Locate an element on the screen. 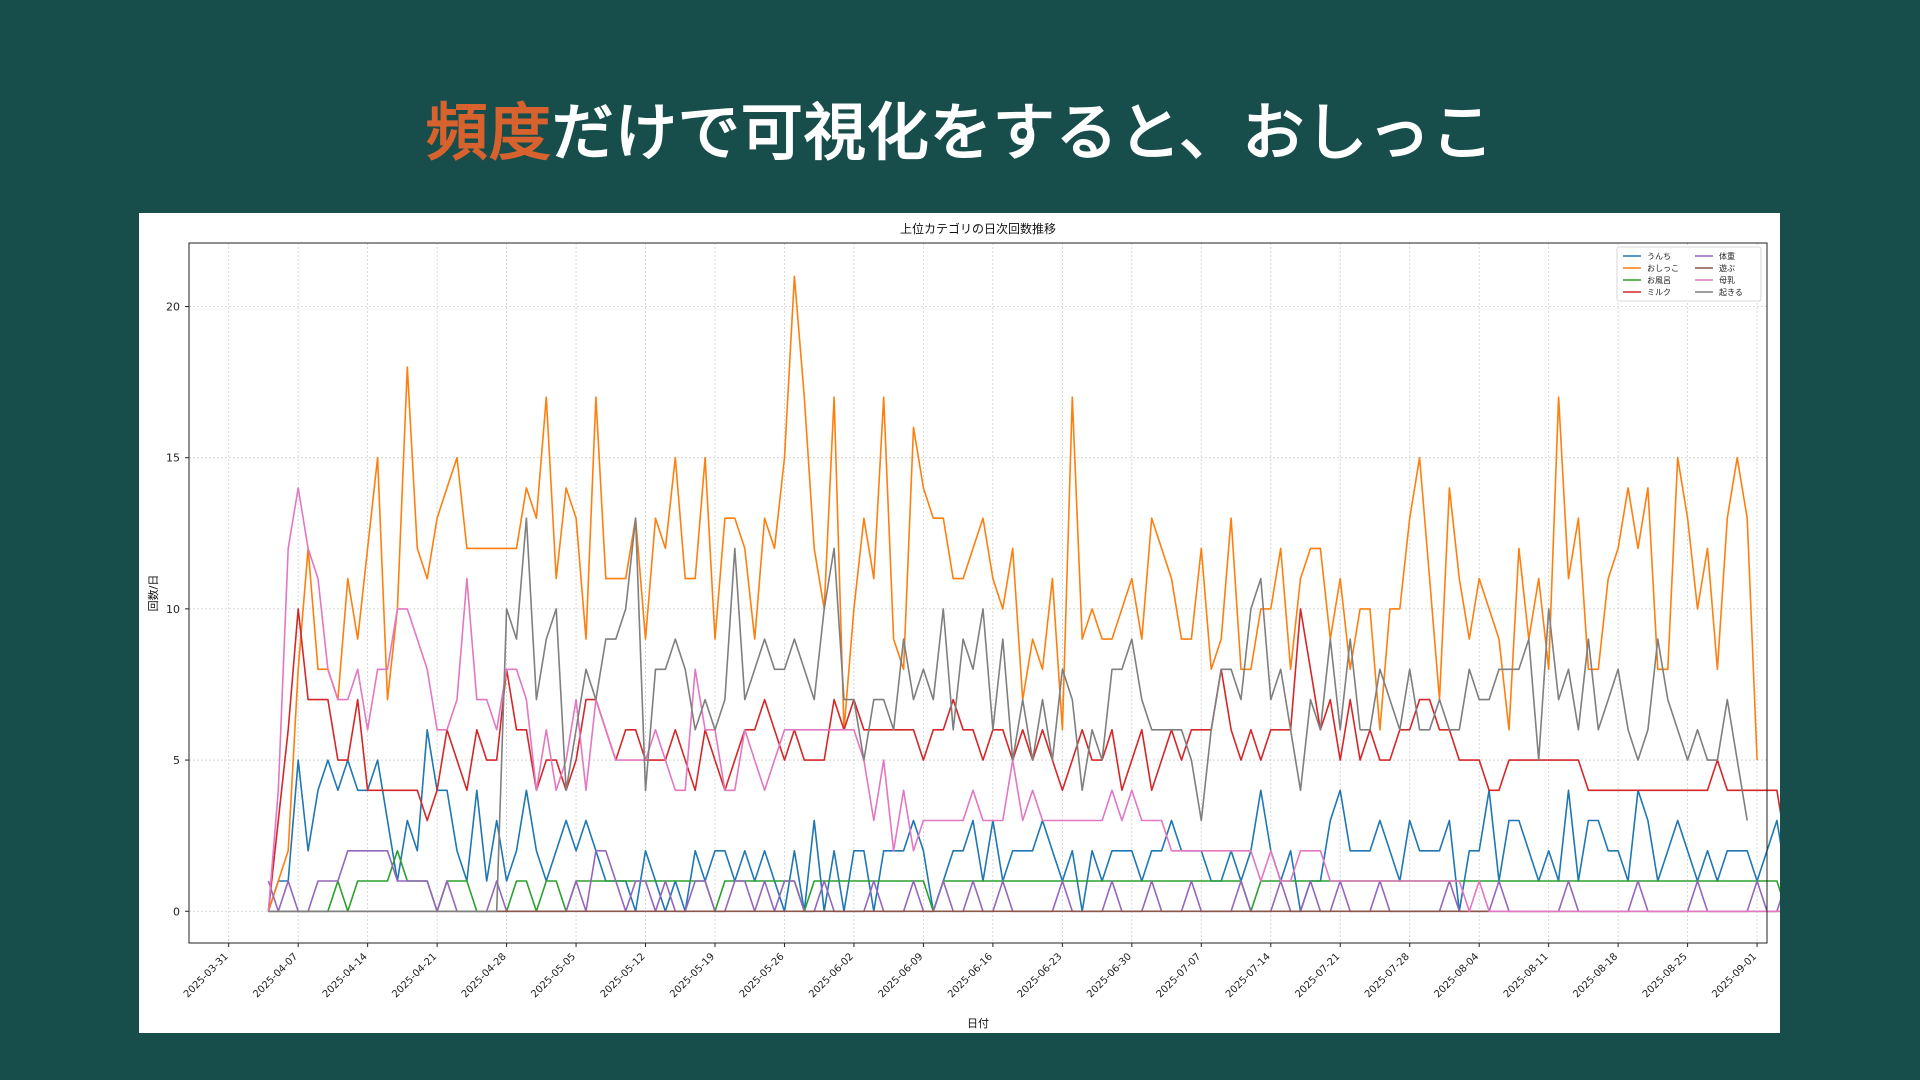 The image size is (1920, 1080). x-tick-label: 2025-08-04 is located at coordinates (1456, 975).